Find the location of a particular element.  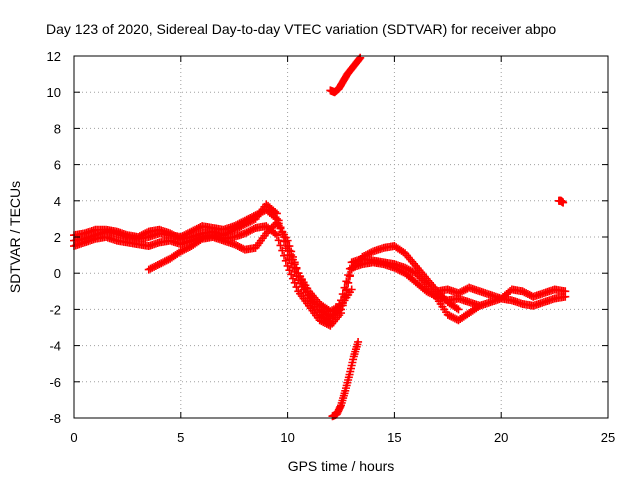

x-tick-label: 0 is located at coordinates (73, 437).